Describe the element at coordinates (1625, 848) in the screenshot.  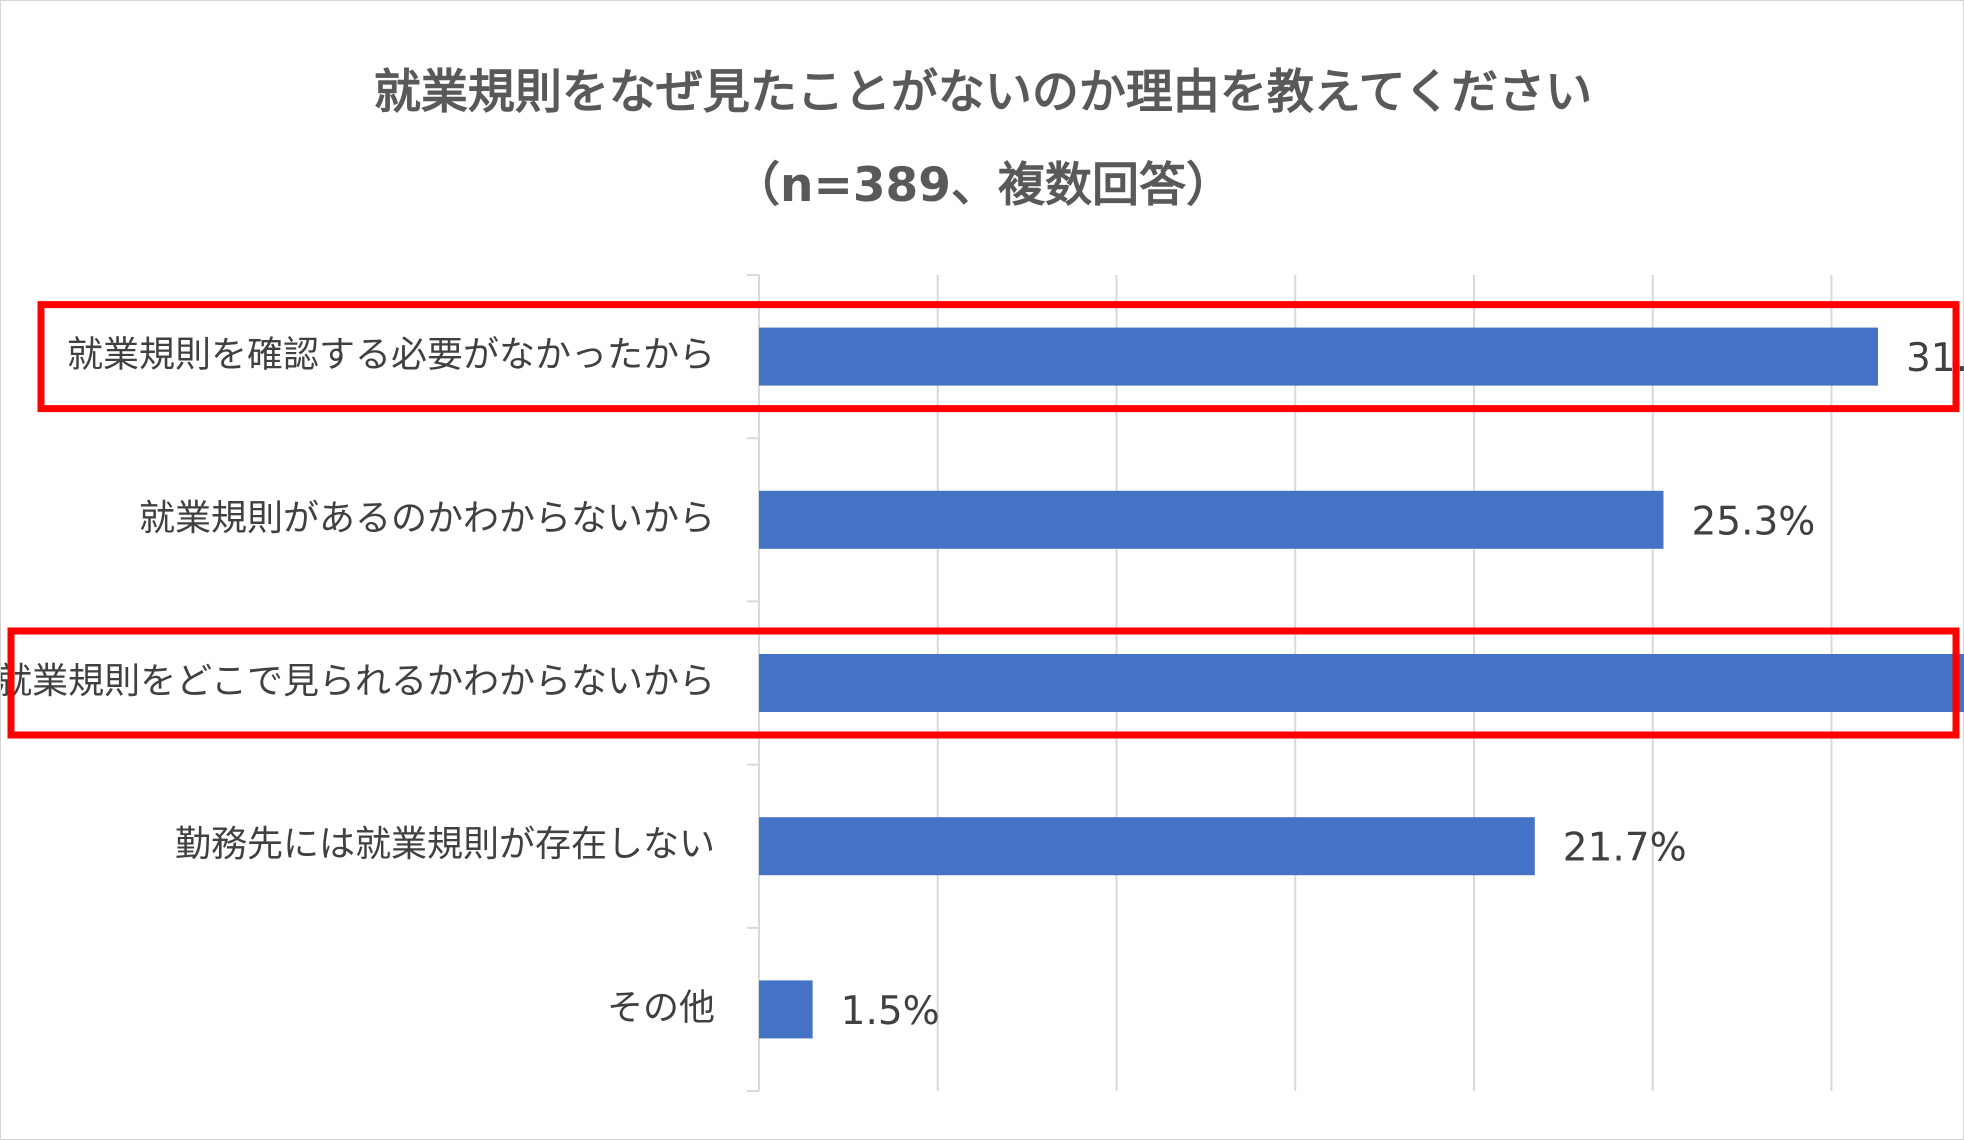
I see `value-label: 21.7%` at that location.